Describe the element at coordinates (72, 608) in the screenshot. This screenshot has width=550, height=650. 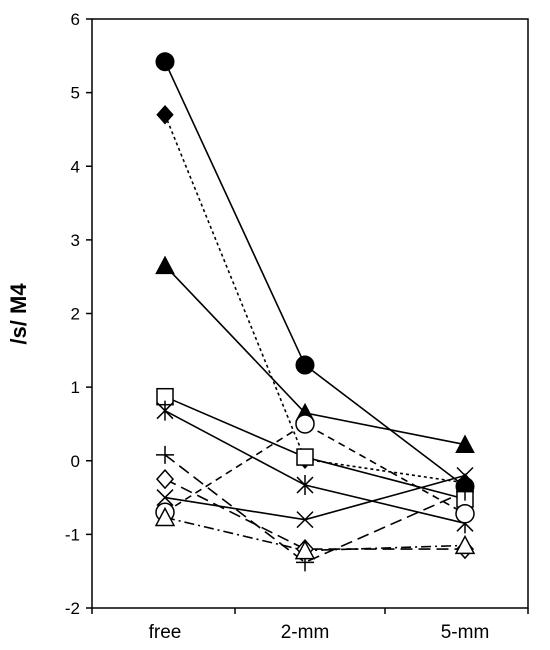
I see `y-tick-label: -2` at that location.